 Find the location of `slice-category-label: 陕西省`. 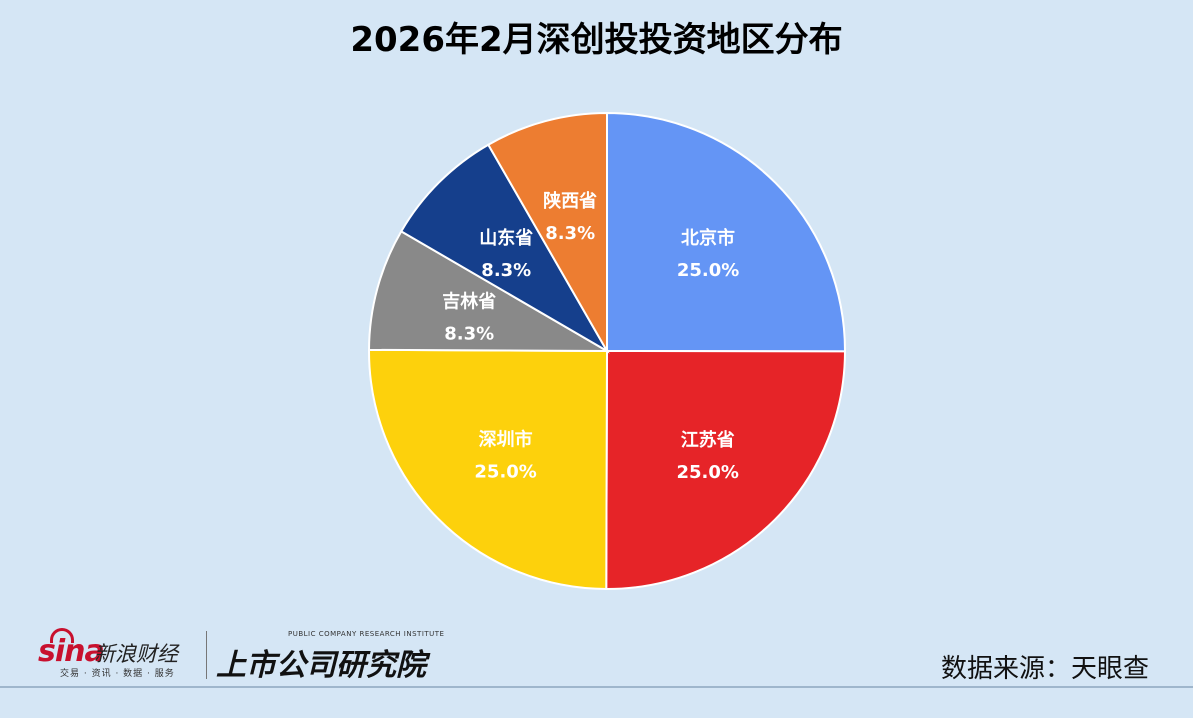

slice-category-label: 陕西省 is located at coordinates (570, 201).